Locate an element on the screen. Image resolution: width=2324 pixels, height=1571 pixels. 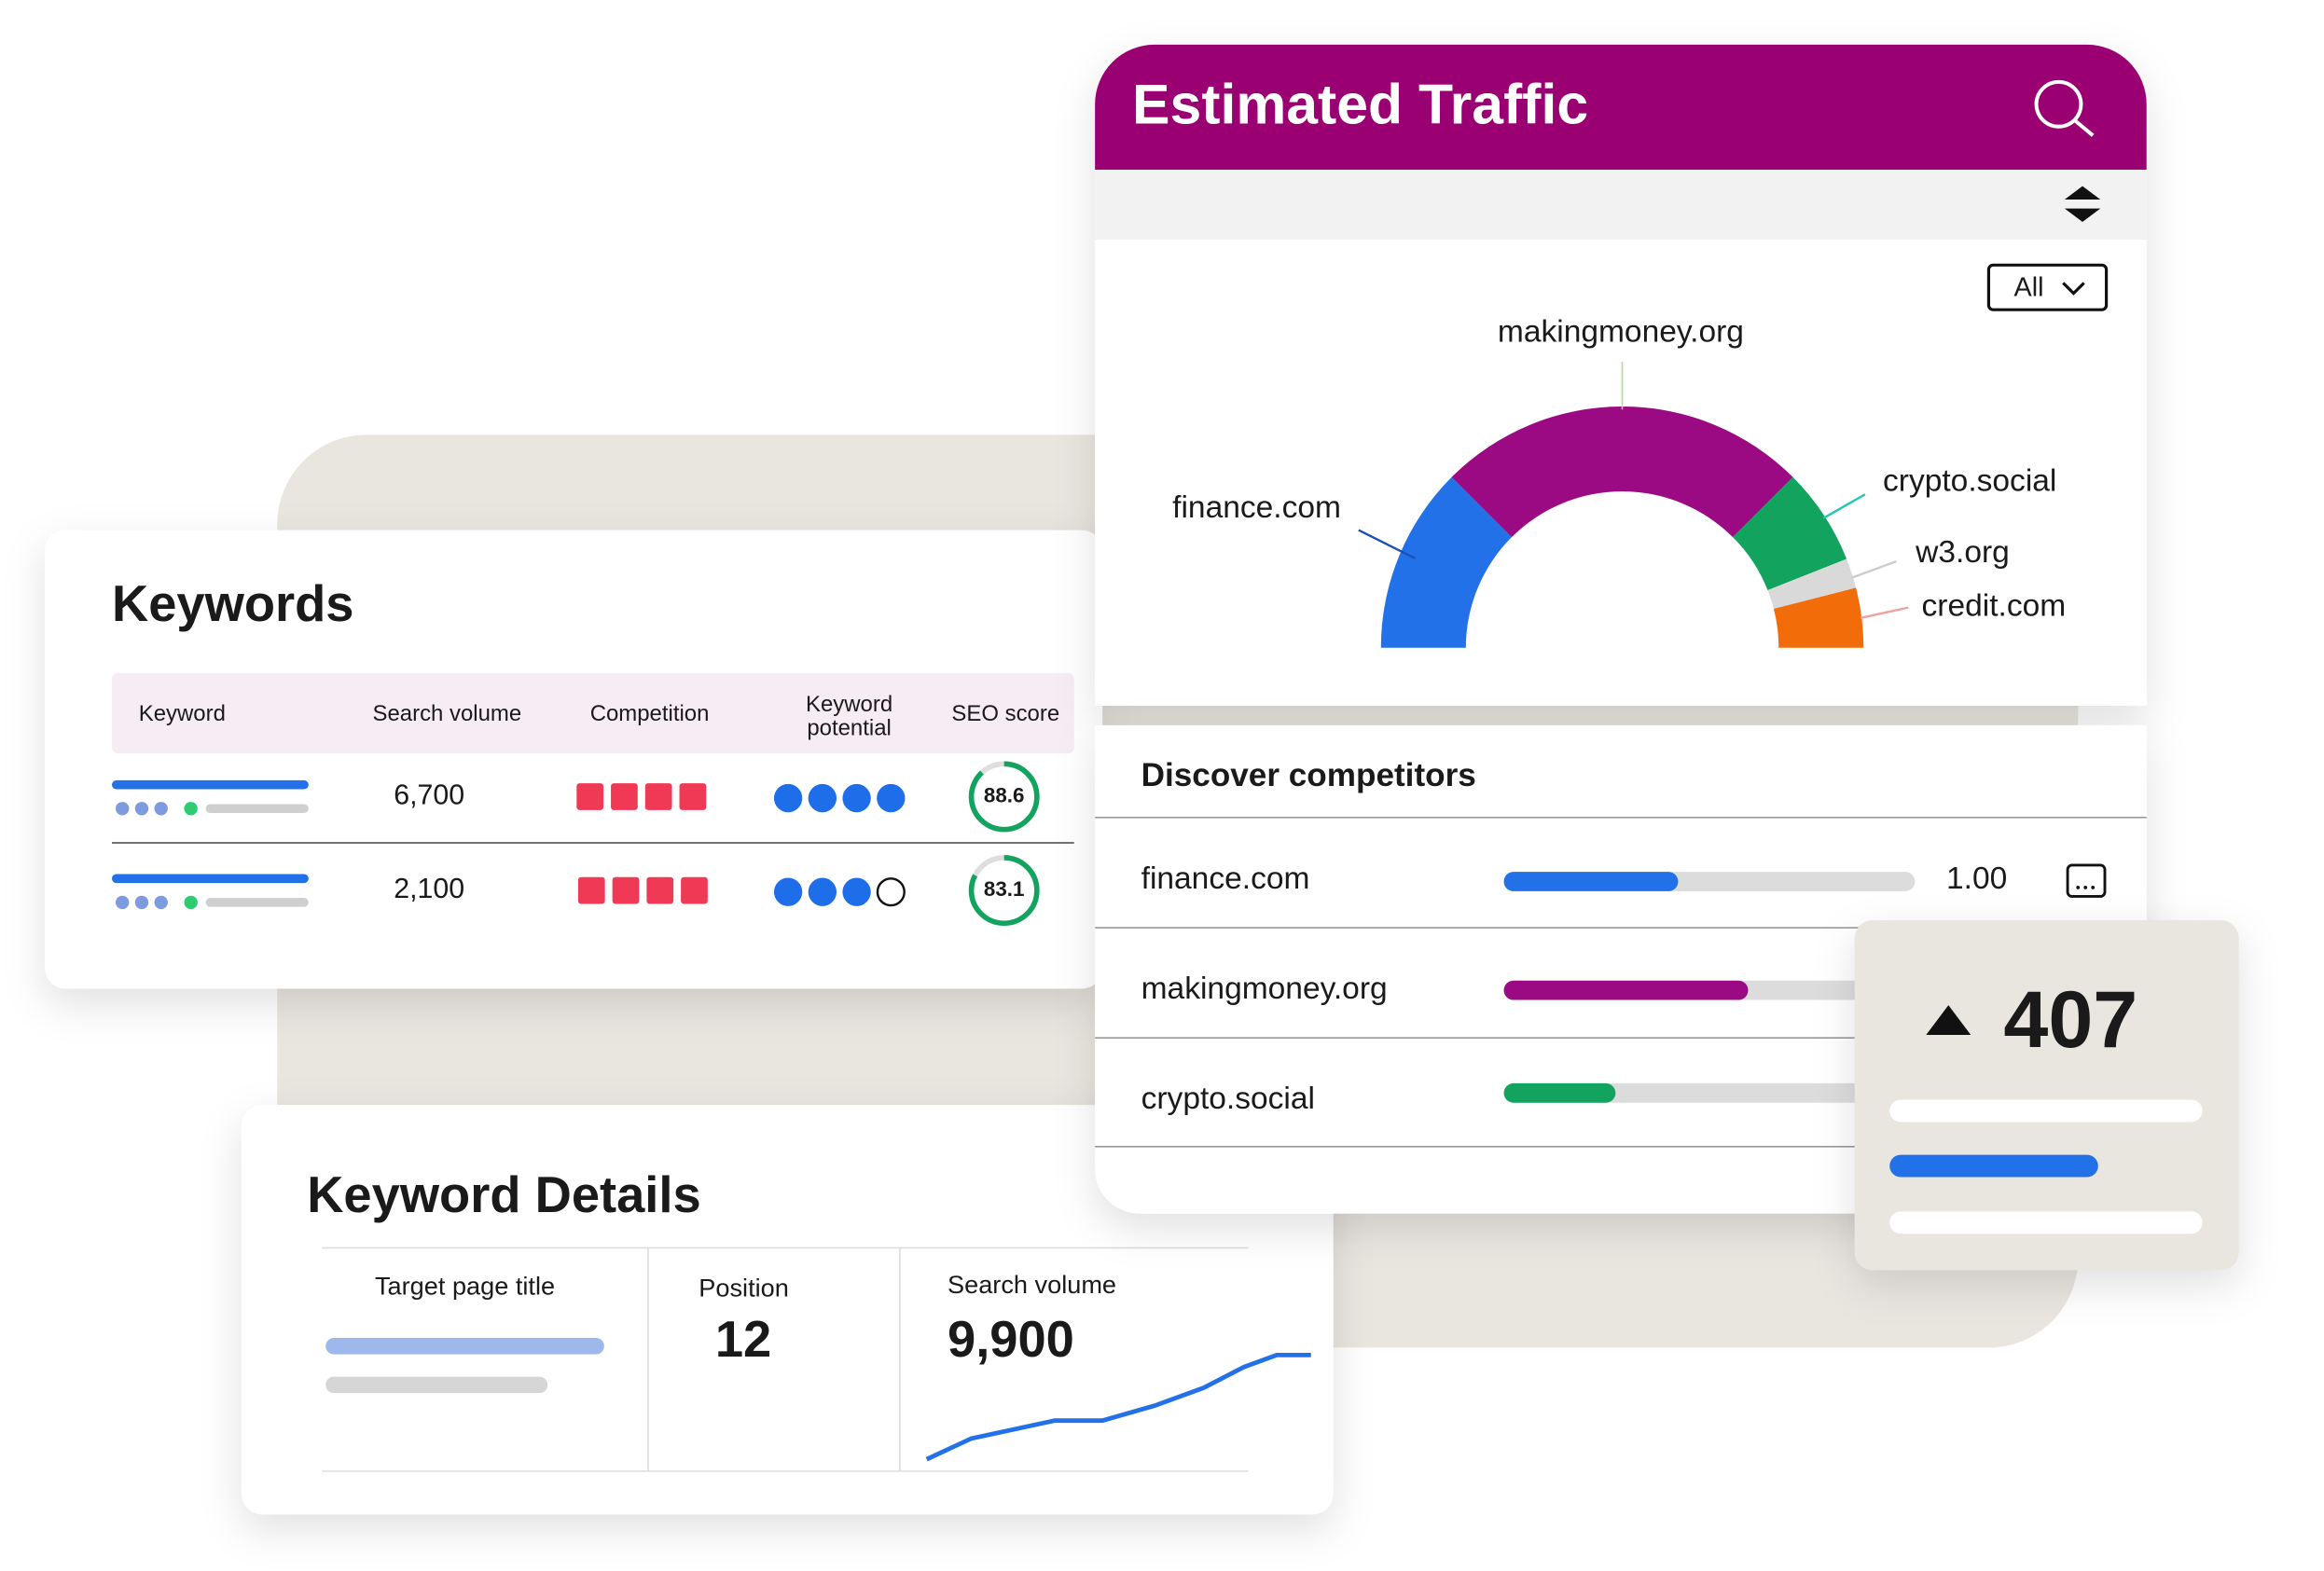
stat-value: 407 is located at coordinates (2070, 1020).